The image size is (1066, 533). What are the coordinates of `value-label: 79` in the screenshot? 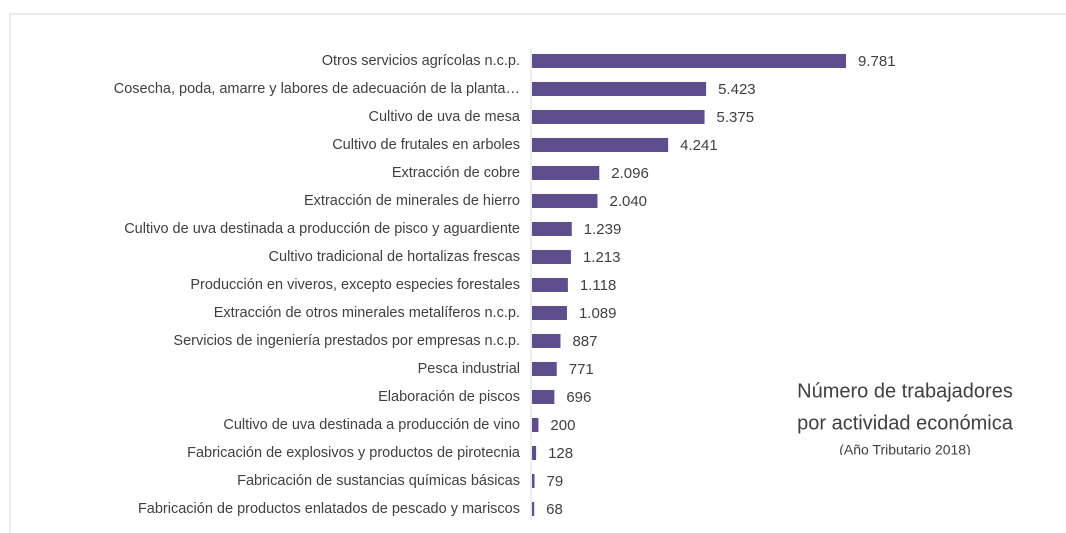 It's located at (555, 481).